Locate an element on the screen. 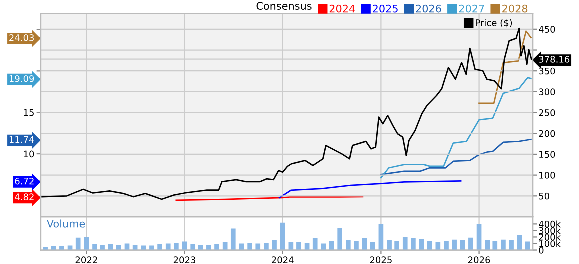 The image size is (579, 264). legend-label: 2027 is located at coordinates (471, 8).